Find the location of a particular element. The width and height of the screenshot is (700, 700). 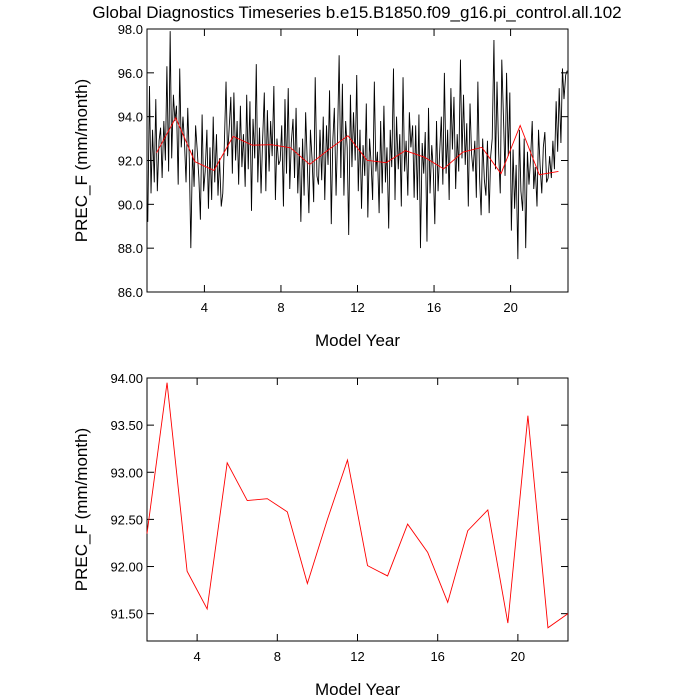

y-tick-label: 93.50 is located at coordinates (126, 425).